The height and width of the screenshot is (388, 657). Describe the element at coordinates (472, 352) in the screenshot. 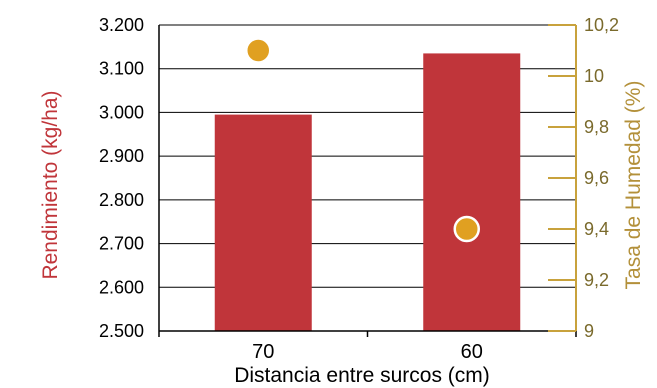

I see `x-tick-label: 60` at that location.